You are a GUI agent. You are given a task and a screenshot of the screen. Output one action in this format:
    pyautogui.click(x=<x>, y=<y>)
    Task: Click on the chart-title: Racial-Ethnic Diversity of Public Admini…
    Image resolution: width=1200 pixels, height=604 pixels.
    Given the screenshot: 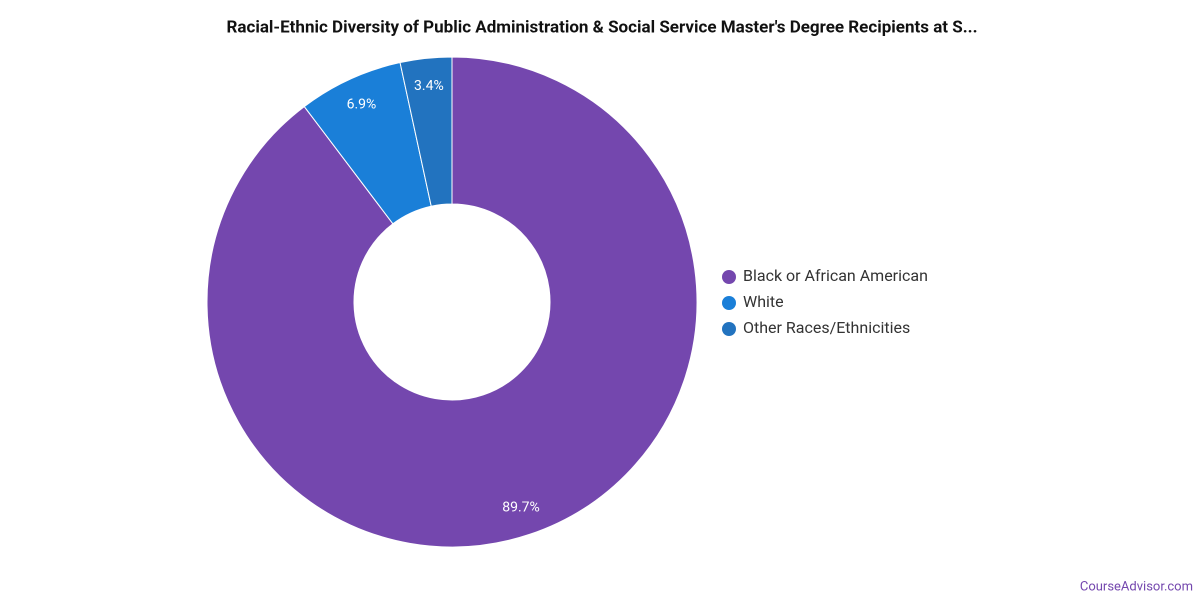 What is the action you would take?
    pyautogui.click(x=601, y=27)
    